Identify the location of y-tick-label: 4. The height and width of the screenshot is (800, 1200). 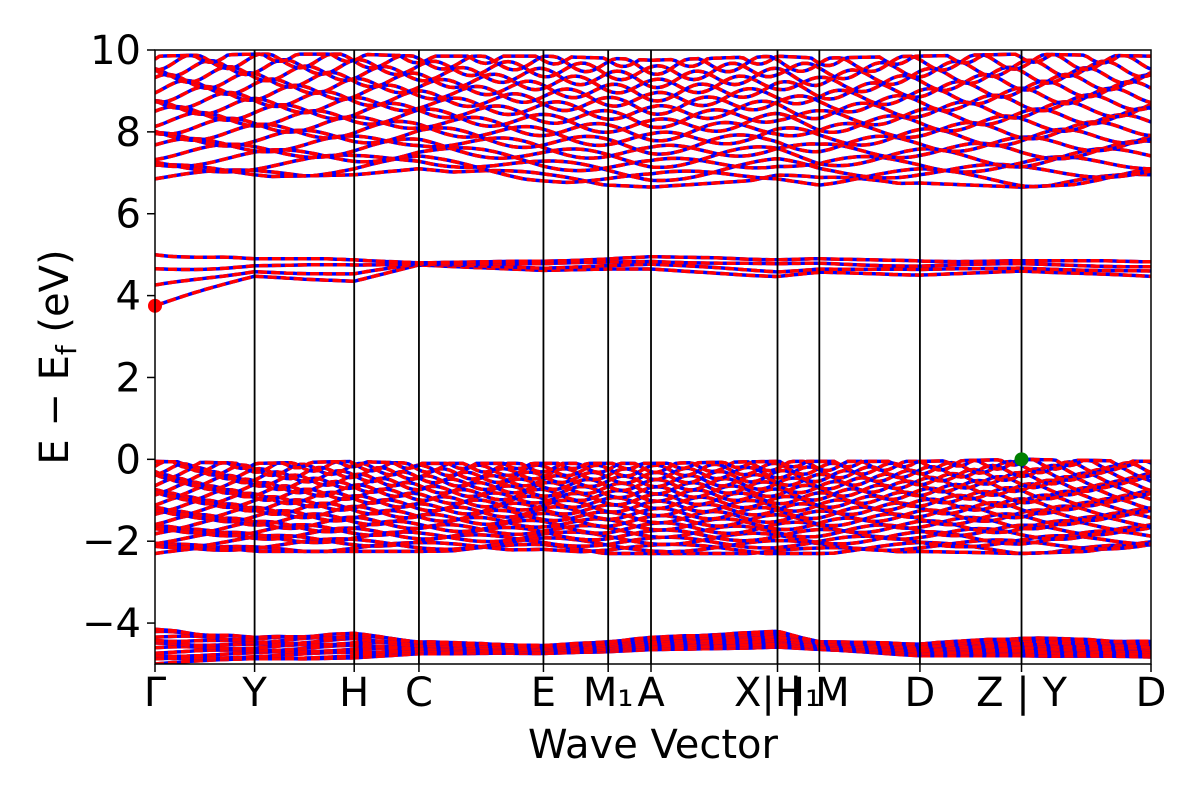
(128, 297).